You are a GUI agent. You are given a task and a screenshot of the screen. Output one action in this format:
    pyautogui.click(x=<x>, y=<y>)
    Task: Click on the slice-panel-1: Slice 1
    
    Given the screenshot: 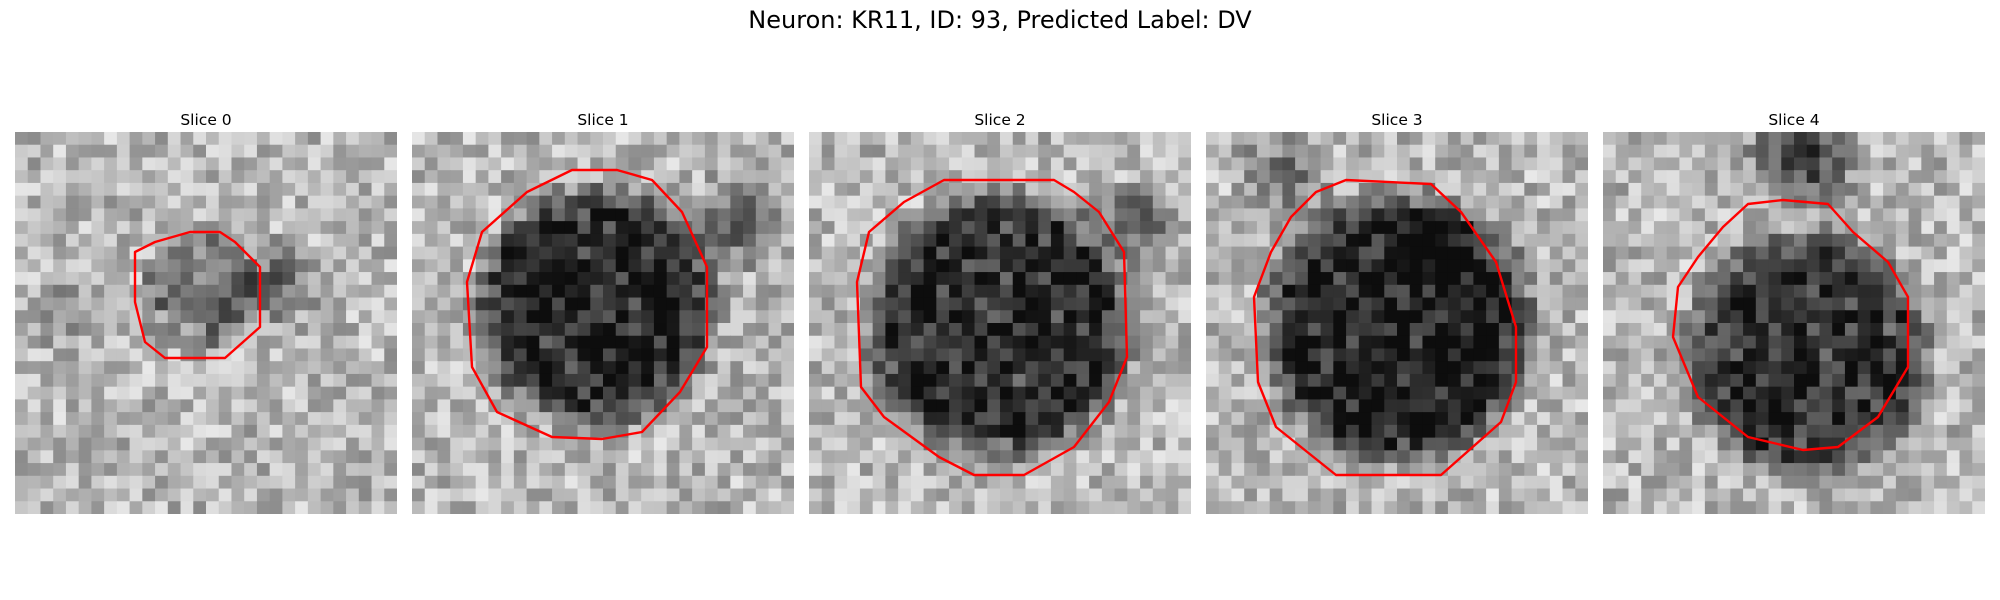 What is the action you would take?
    pyautogui.click(x=603, y=311)
    